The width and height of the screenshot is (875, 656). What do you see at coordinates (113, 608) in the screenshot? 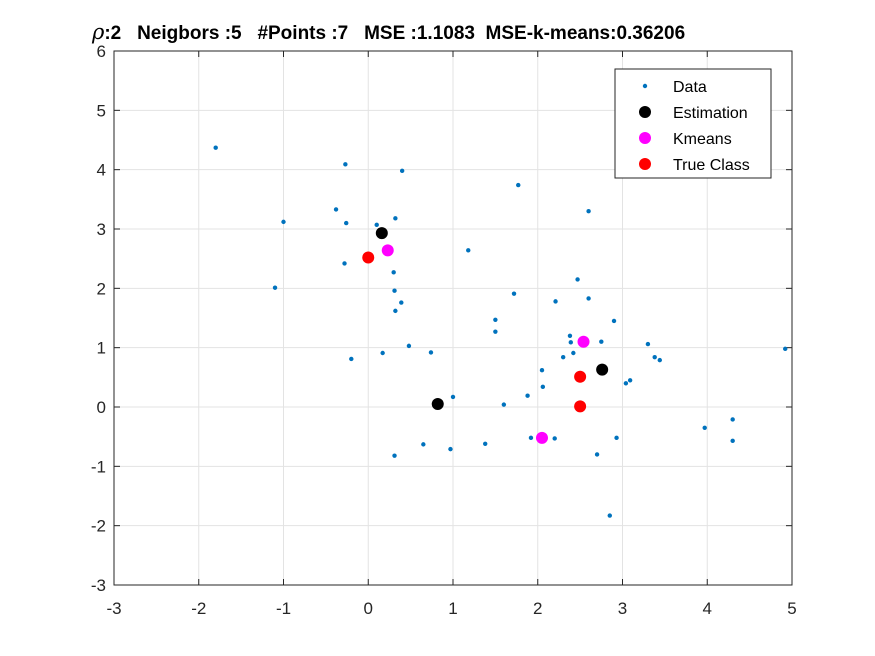
I see `x-tick-label: -3` at bounding box center [113, 608].